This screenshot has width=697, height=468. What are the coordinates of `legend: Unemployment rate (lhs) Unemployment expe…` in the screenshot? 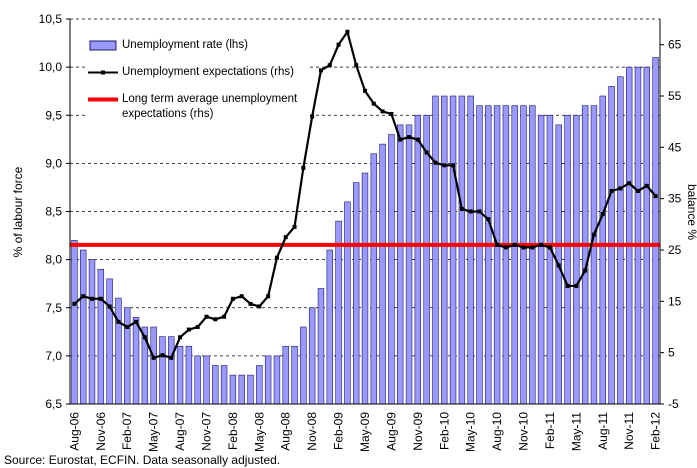 It's located at (198, 86).